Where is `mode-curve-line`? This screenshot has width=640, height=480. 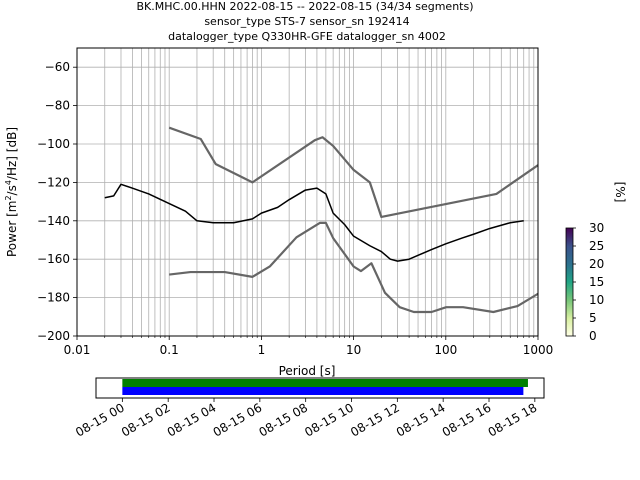 mode-curve-line is located at coordinates (314, 222).